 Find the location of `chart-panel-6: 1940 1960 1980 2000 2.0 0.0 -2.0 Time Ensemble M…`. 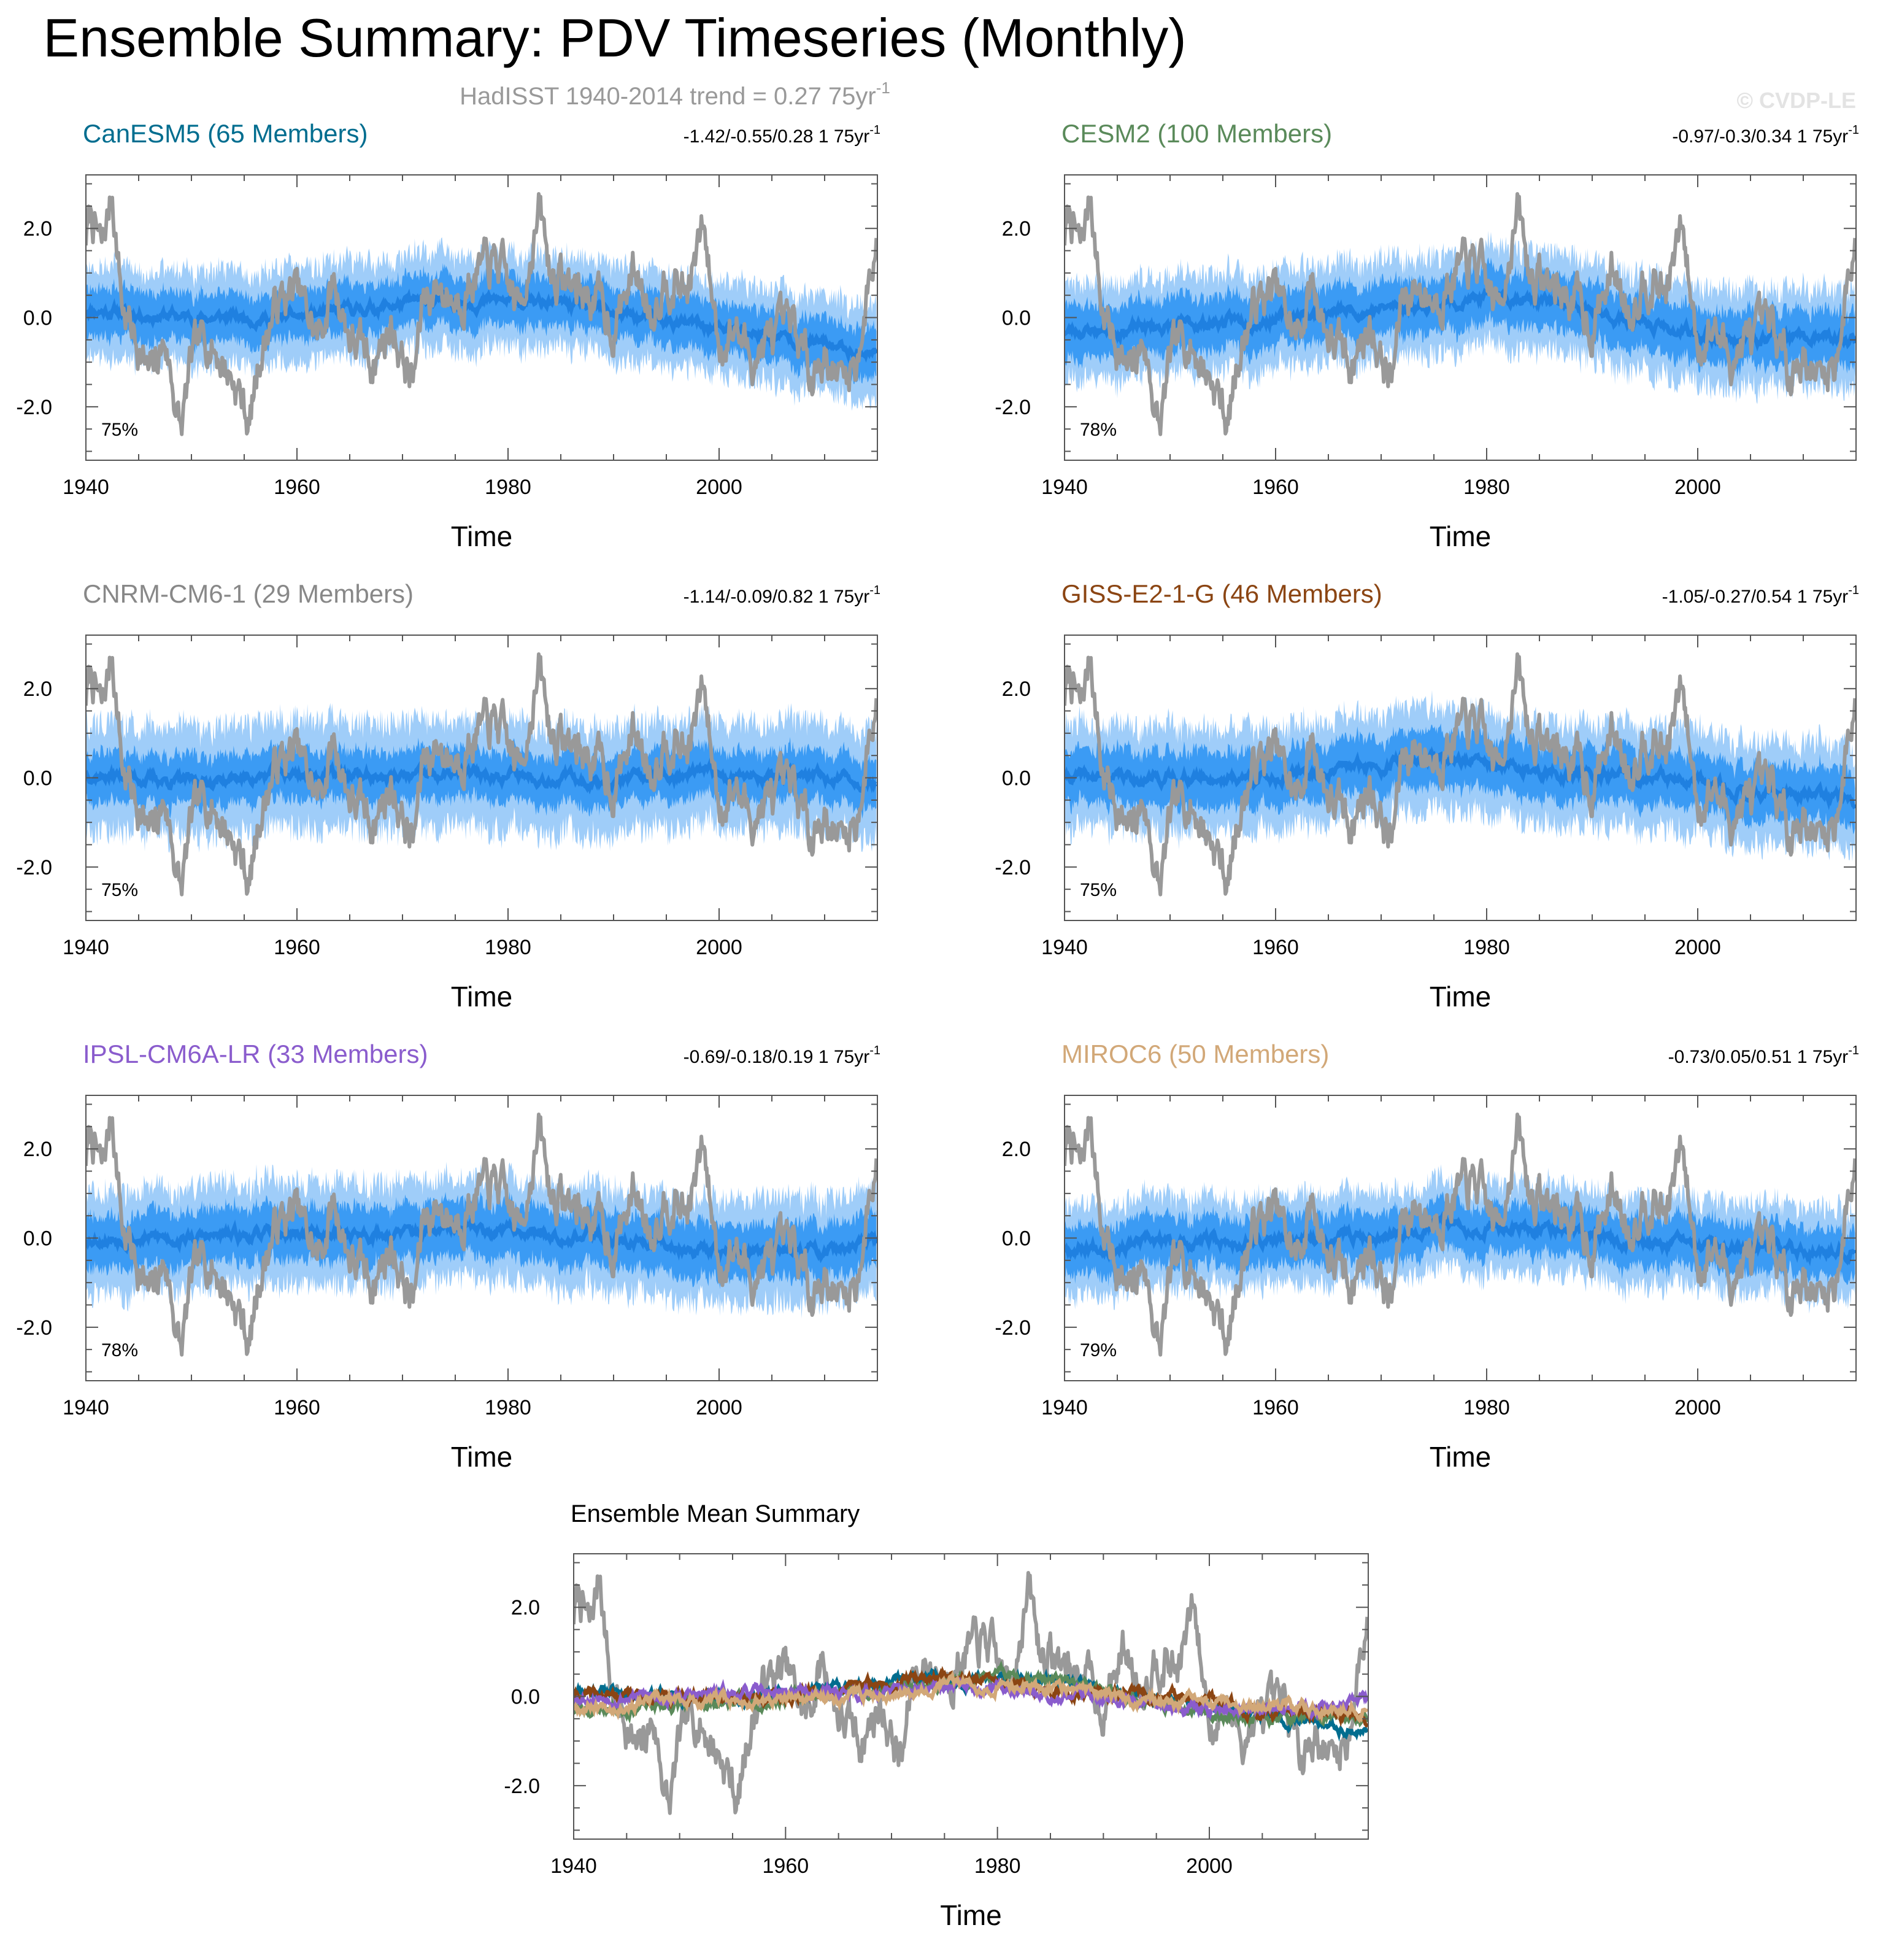

chart-panel-6: 1940 1960 1980 2000 2.0 0.0 -2.0 Time Ensemble M… is located at coordinates (936, 1715).